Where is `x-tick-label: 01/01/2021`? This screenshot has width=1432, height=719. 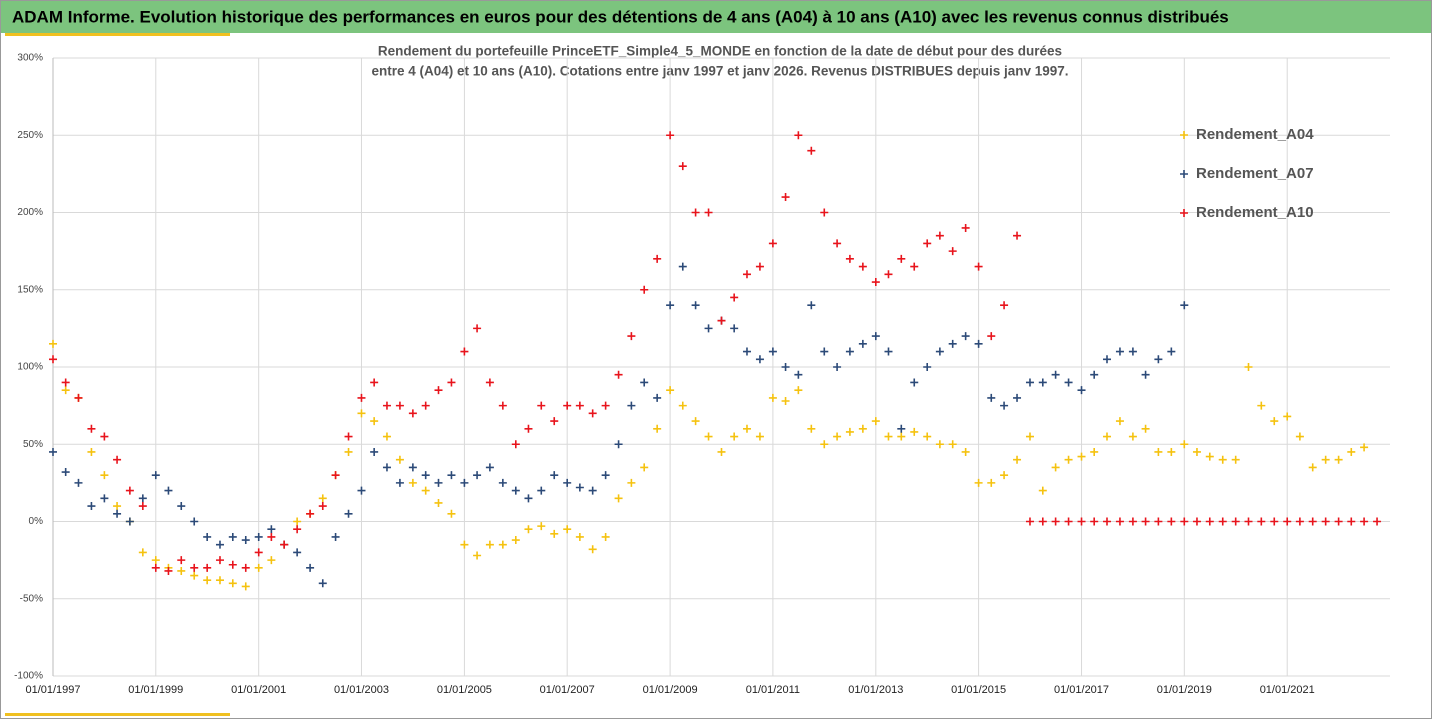
x-tick-label: 01/01/2021 is located at coordinates (1287, 690).